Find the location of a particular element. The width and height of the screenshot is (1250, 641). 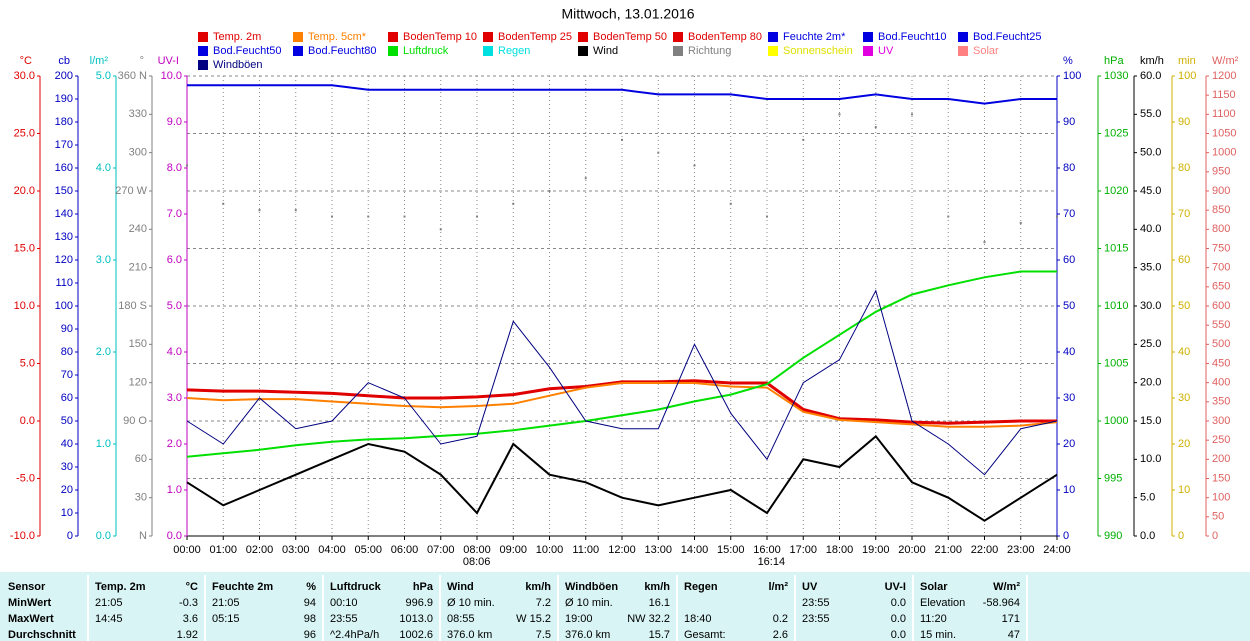

y-tick-label: 1.0 is located at coordinates (103, 444).